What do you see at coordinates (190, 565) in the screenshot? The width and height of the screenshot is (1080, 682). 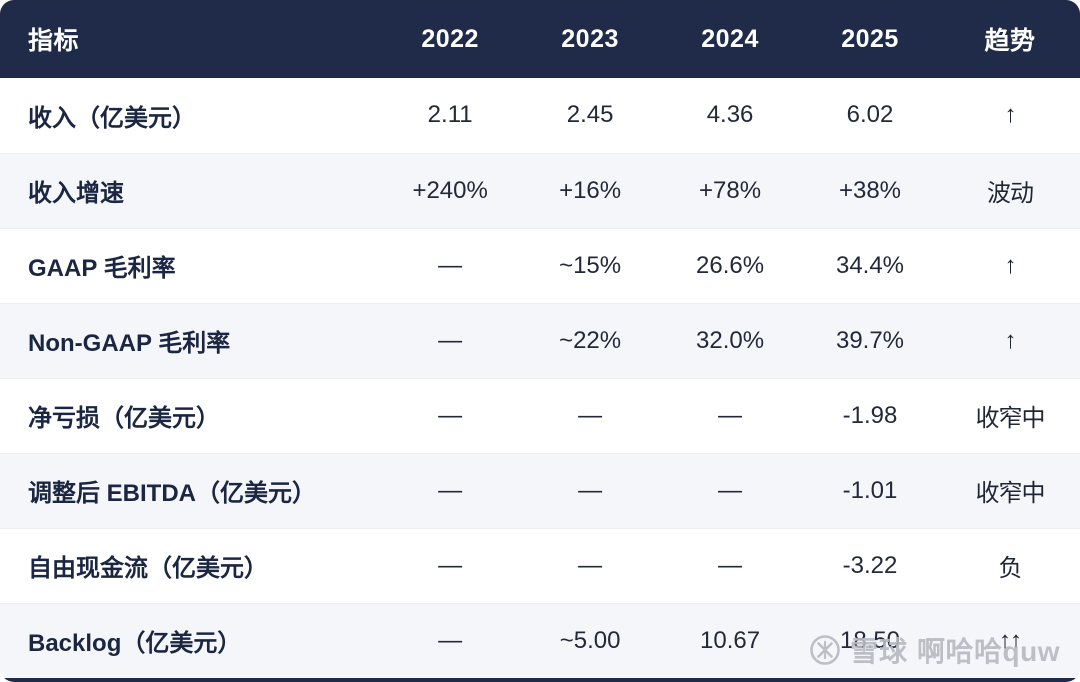 I see `metric-cell: 自由现金流（亿美元）` at bounding box center [190, 565].